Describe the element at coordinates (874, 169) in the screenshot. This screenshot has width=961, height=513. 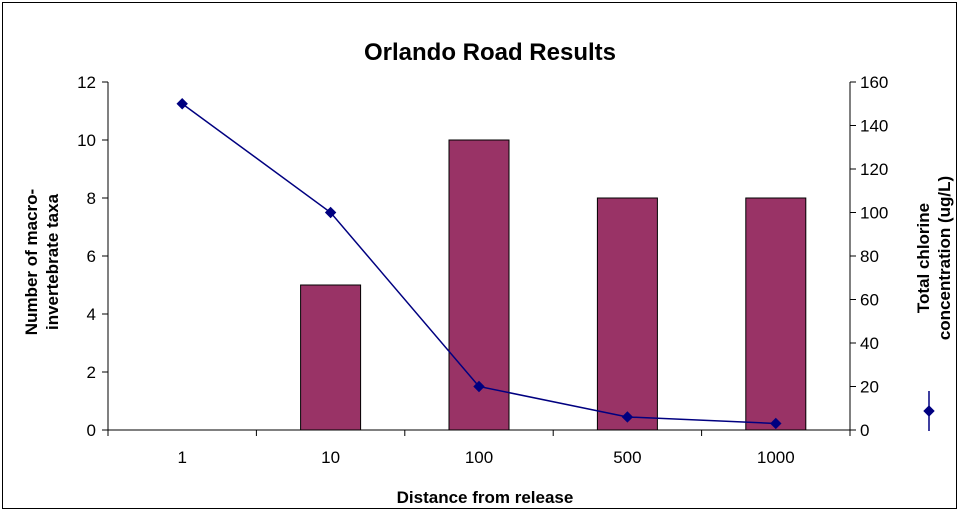
I see `right-tick-label-120: 120` at that location.